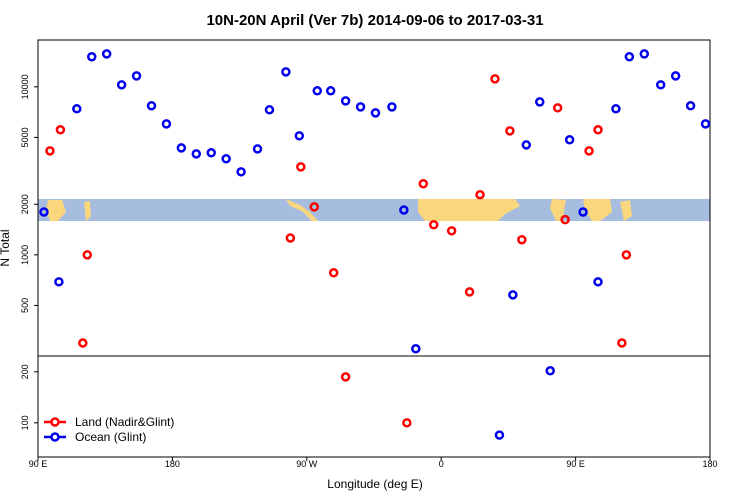  Describe the element at coordinates (25, 422) in the screenshot. I see `y-tick-label: 100` at that location.